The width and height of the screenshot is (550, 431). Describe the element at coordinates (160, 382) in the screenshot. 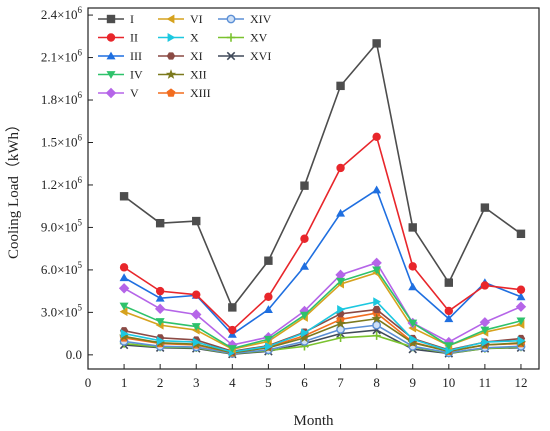

I see `x-tick-label: 2` at that location.